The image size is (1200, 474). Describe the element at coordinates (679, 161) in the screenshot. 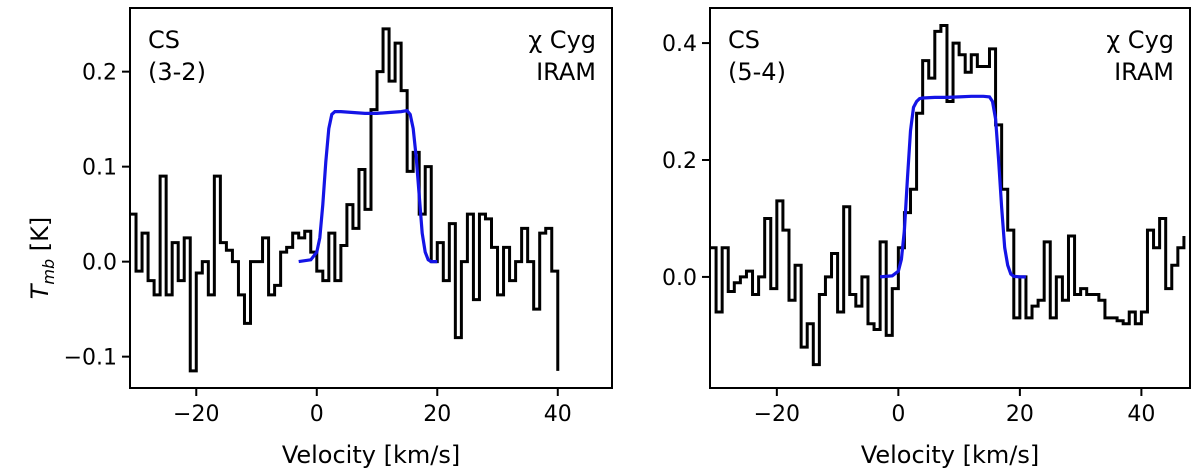

I see `right-y-tick-label: 0.2` at that location.